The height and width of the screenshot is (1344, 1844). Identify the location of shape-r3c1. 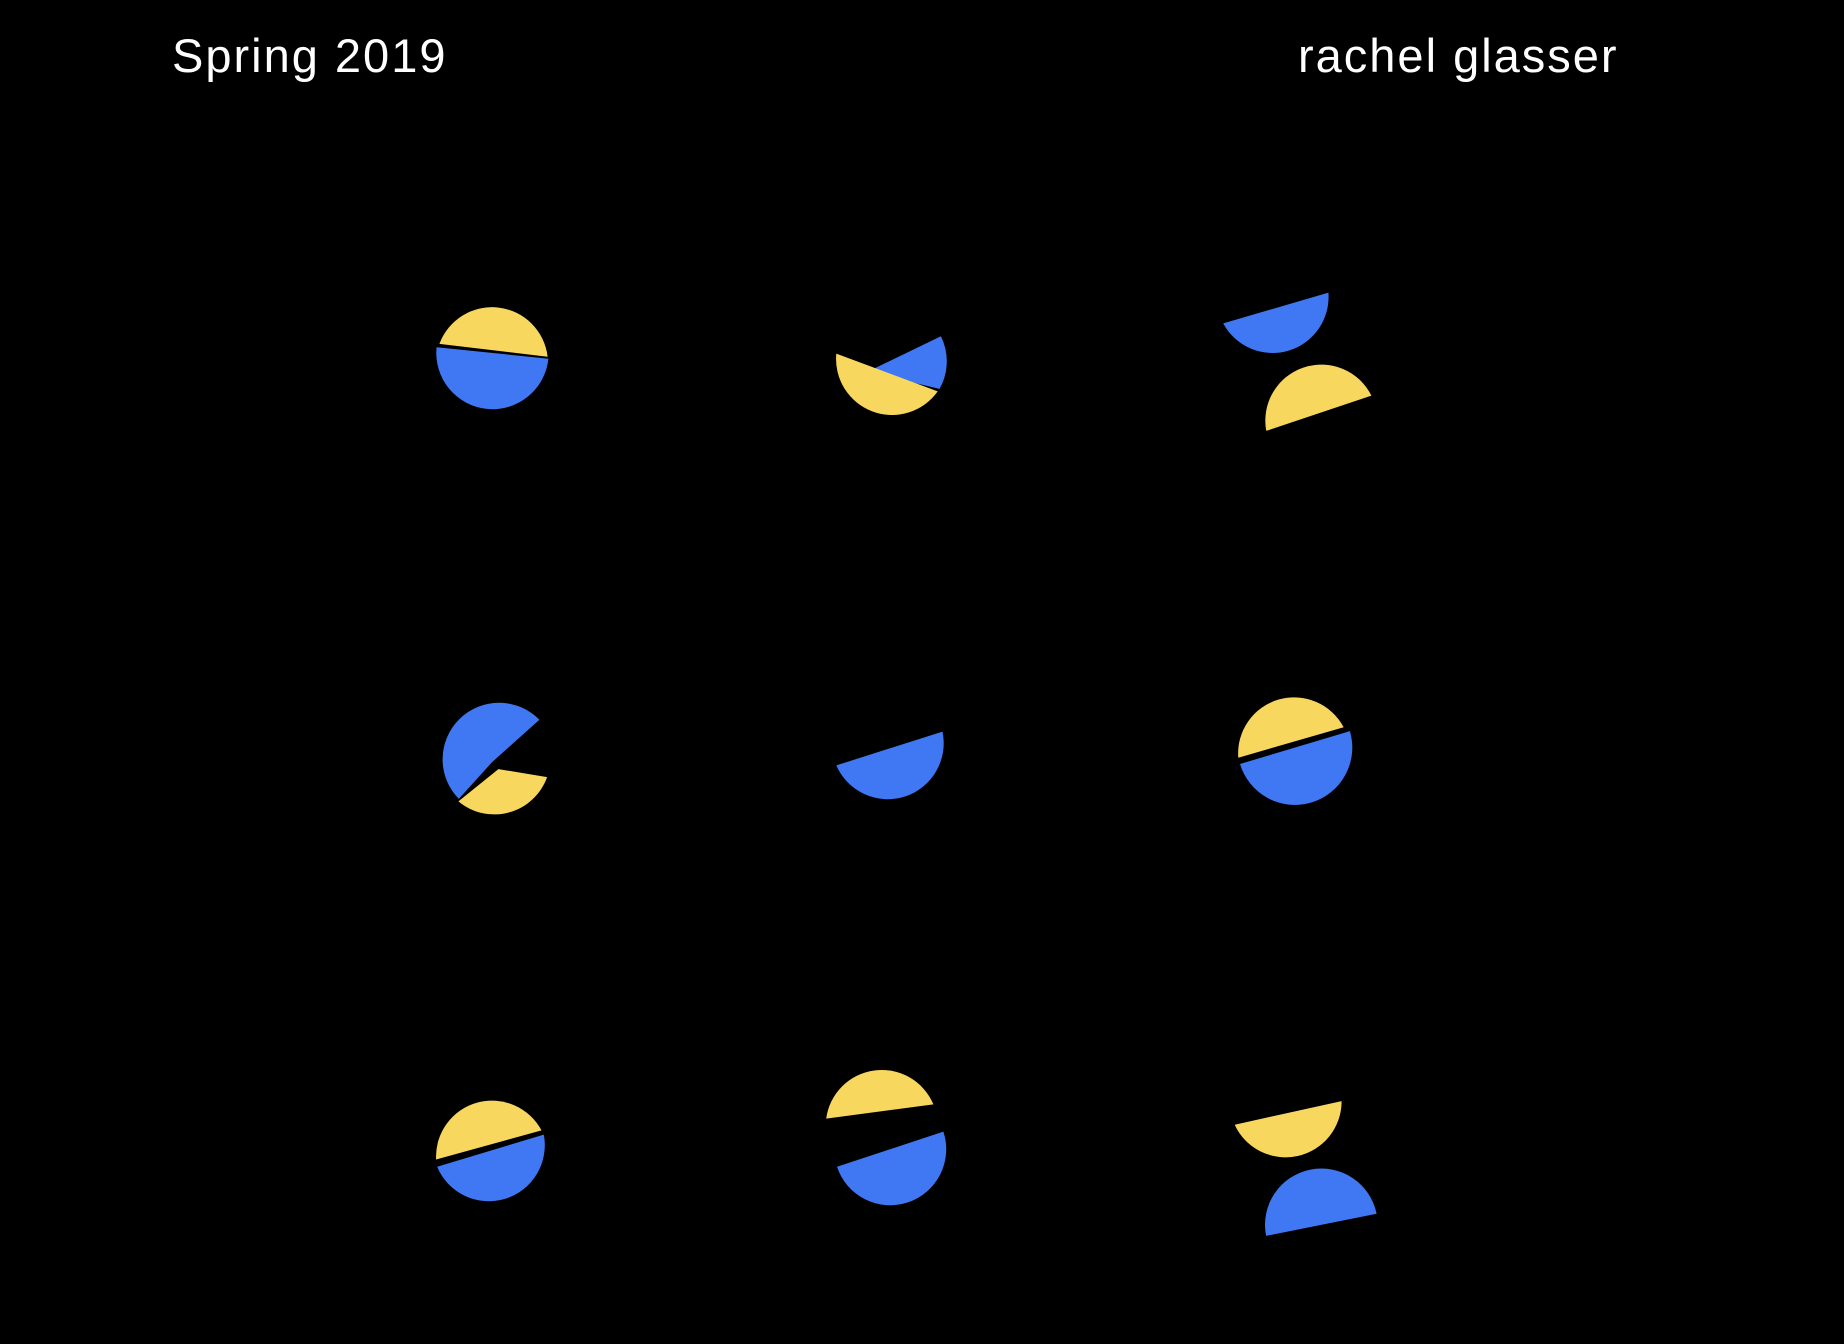
(490, 1151).